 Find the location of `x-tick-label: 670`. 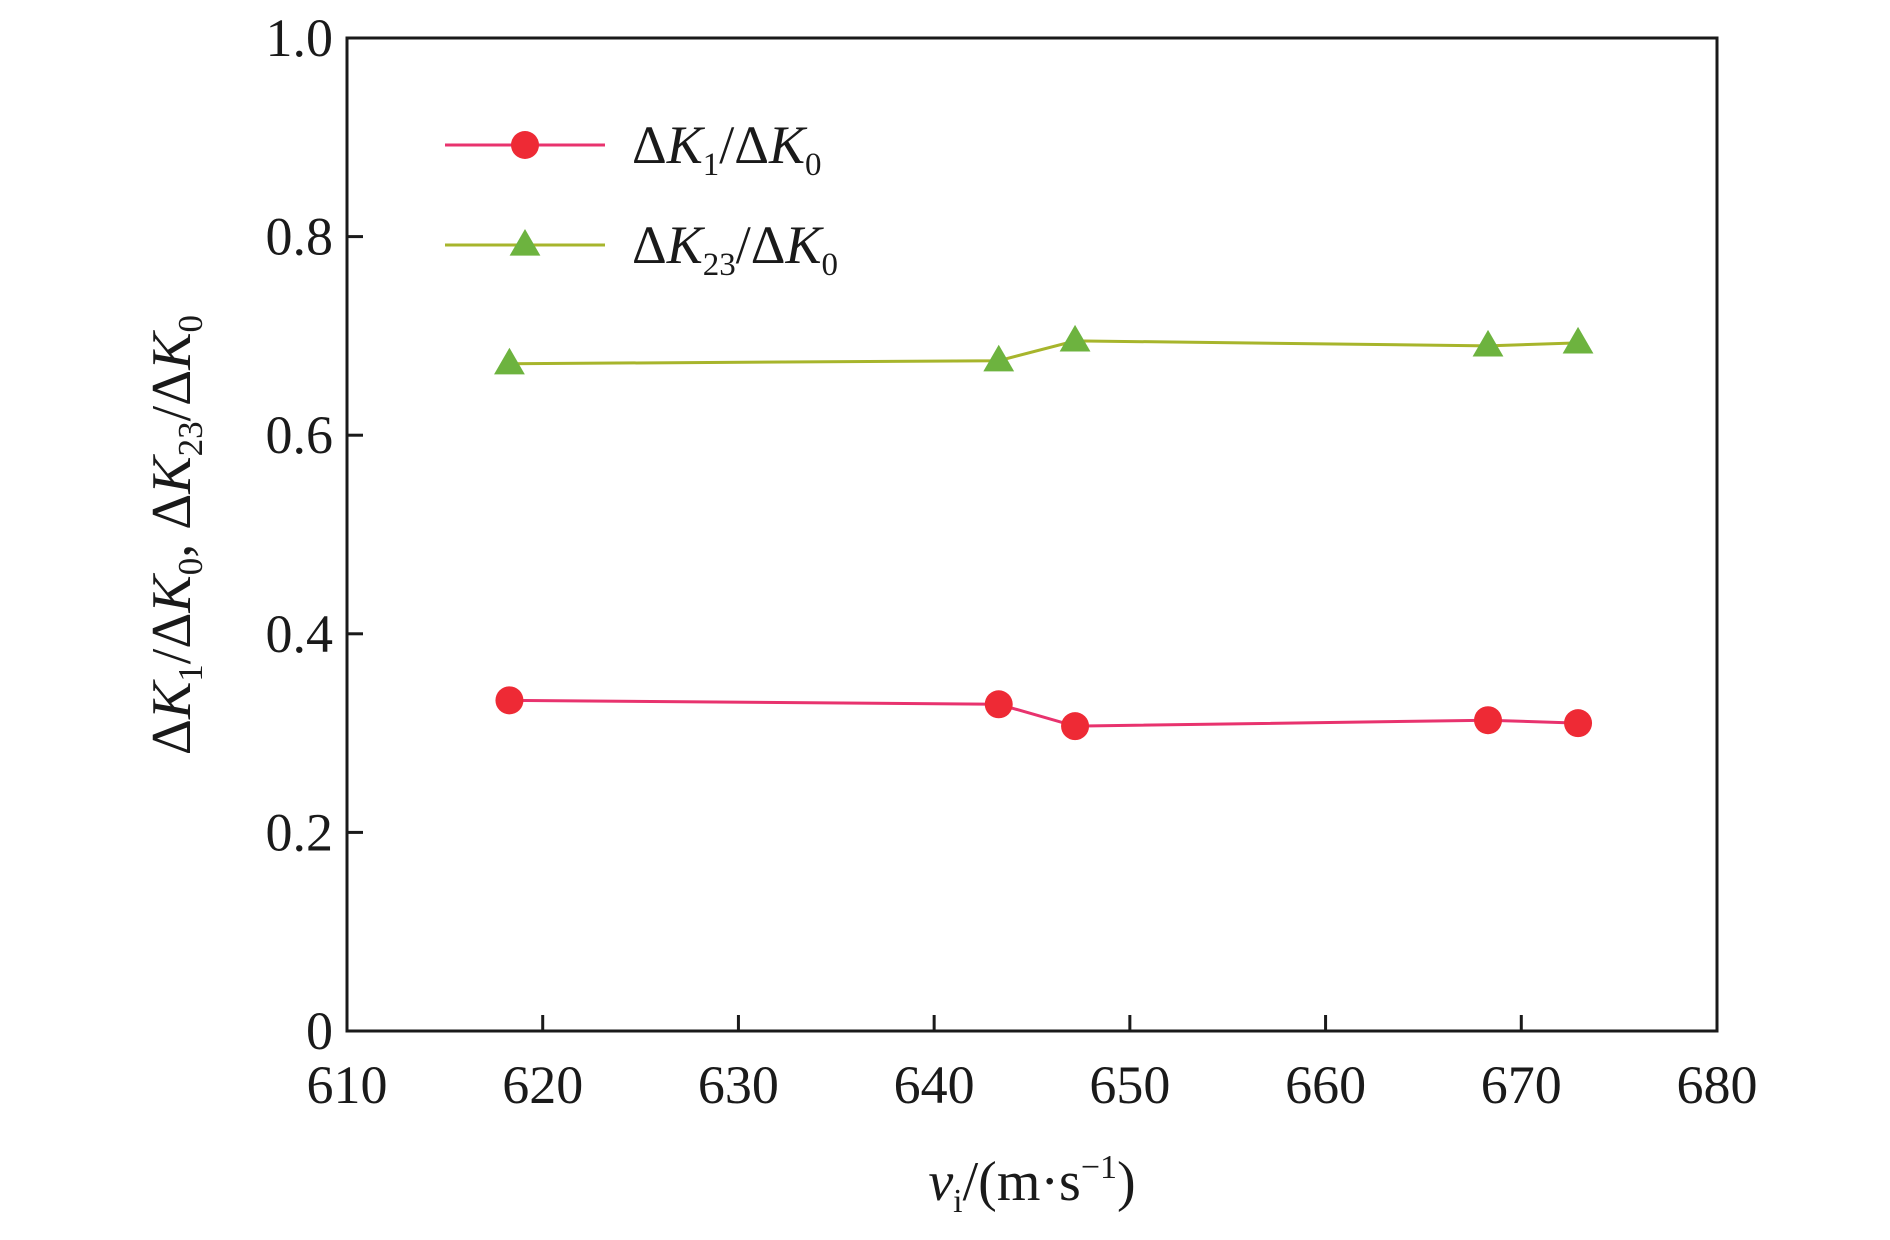

x-tick-label: 670 is located at coordinates (1521, 1085).